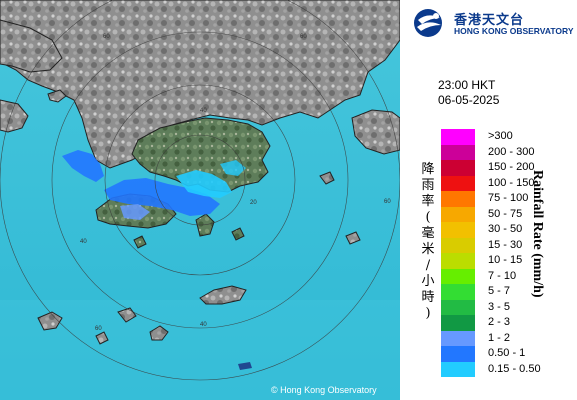  What do you see at coordinates (57, 96) in the screenshot?
I see `islet-river` at bounding box center [57, 96].